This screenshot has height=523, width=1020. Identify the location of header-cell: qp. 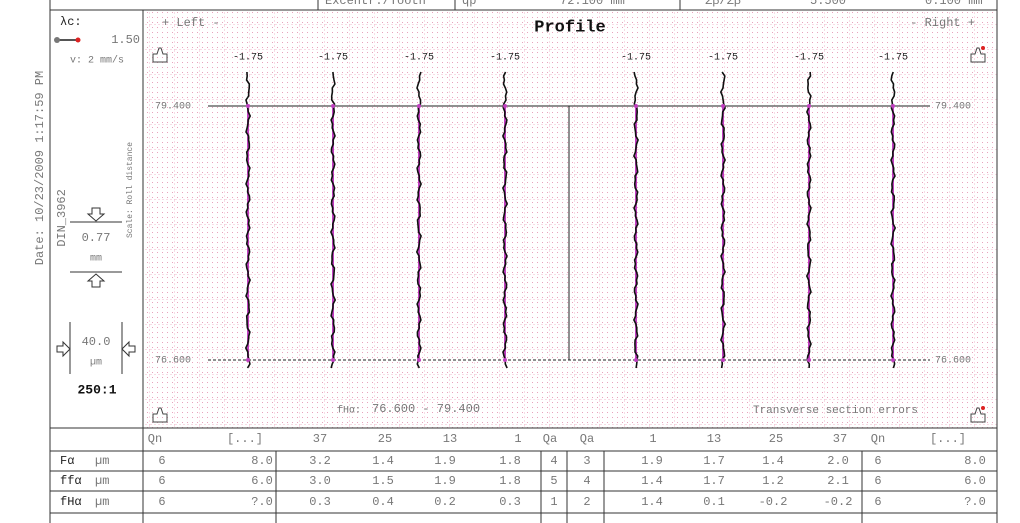
(469, 4).